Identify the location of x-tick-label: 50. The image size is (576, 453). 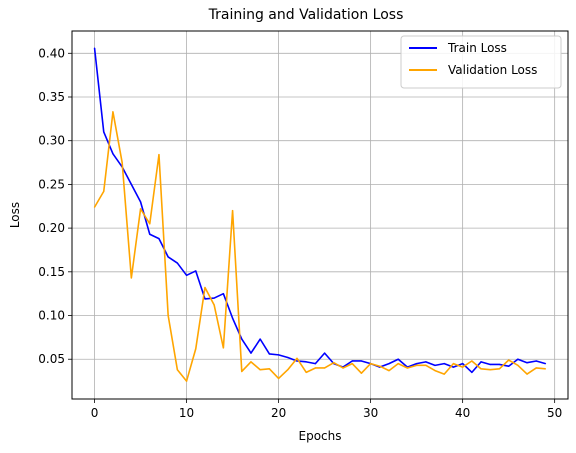
(554, 413).